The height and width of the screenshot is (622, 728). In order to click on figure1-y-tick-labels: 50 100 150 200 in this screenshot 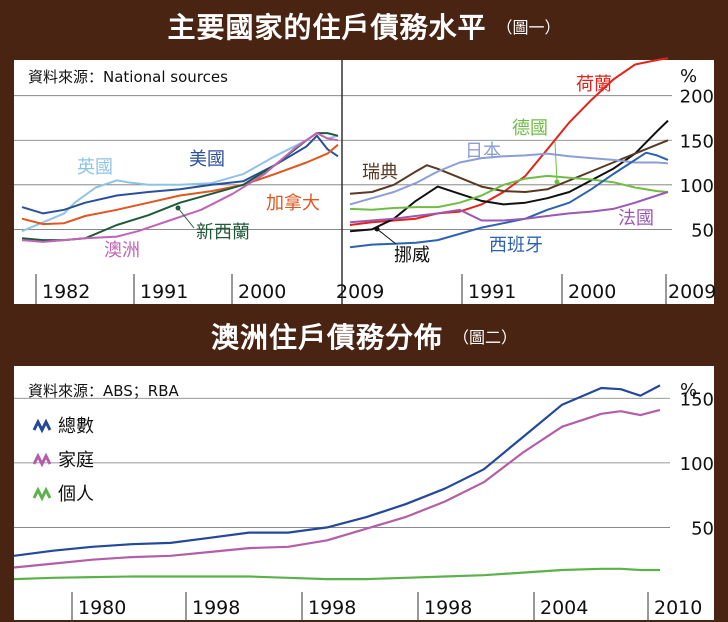, I will do `click(697, 164)`.